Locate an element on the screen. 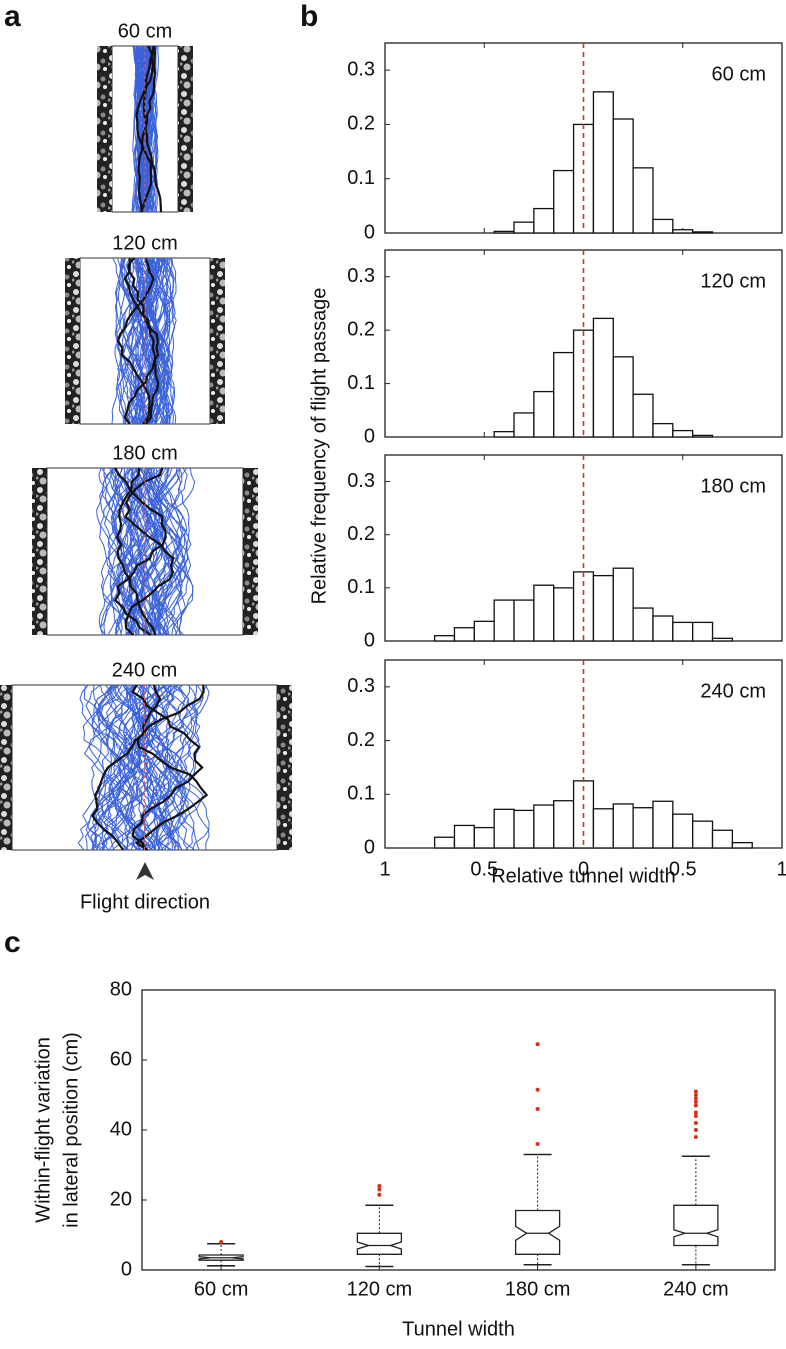 Image resolution: width=786 pixels, height=1349 pixels. tunnel-label: 180 cm is located at coordinates (145, 453).